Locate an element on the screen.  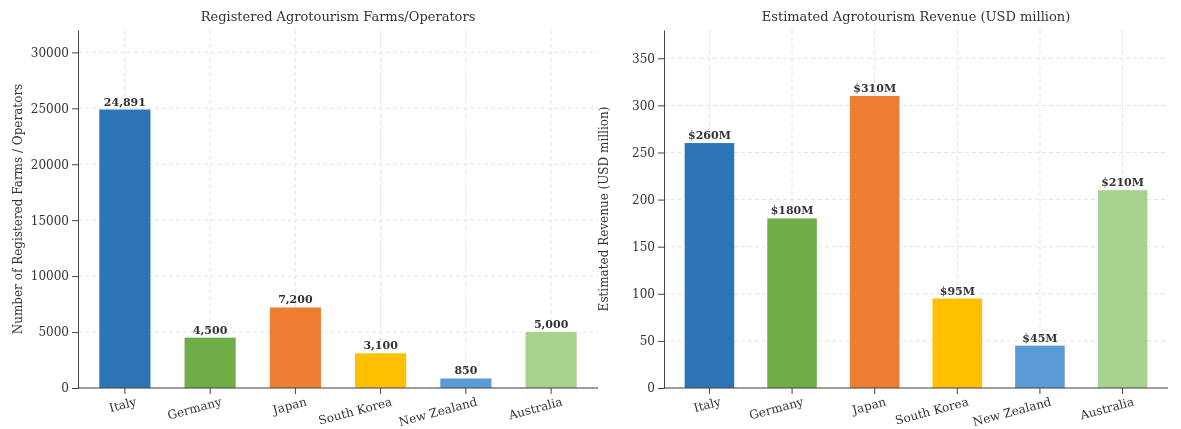
data-label: $95M is located at coordinates (957, 291).